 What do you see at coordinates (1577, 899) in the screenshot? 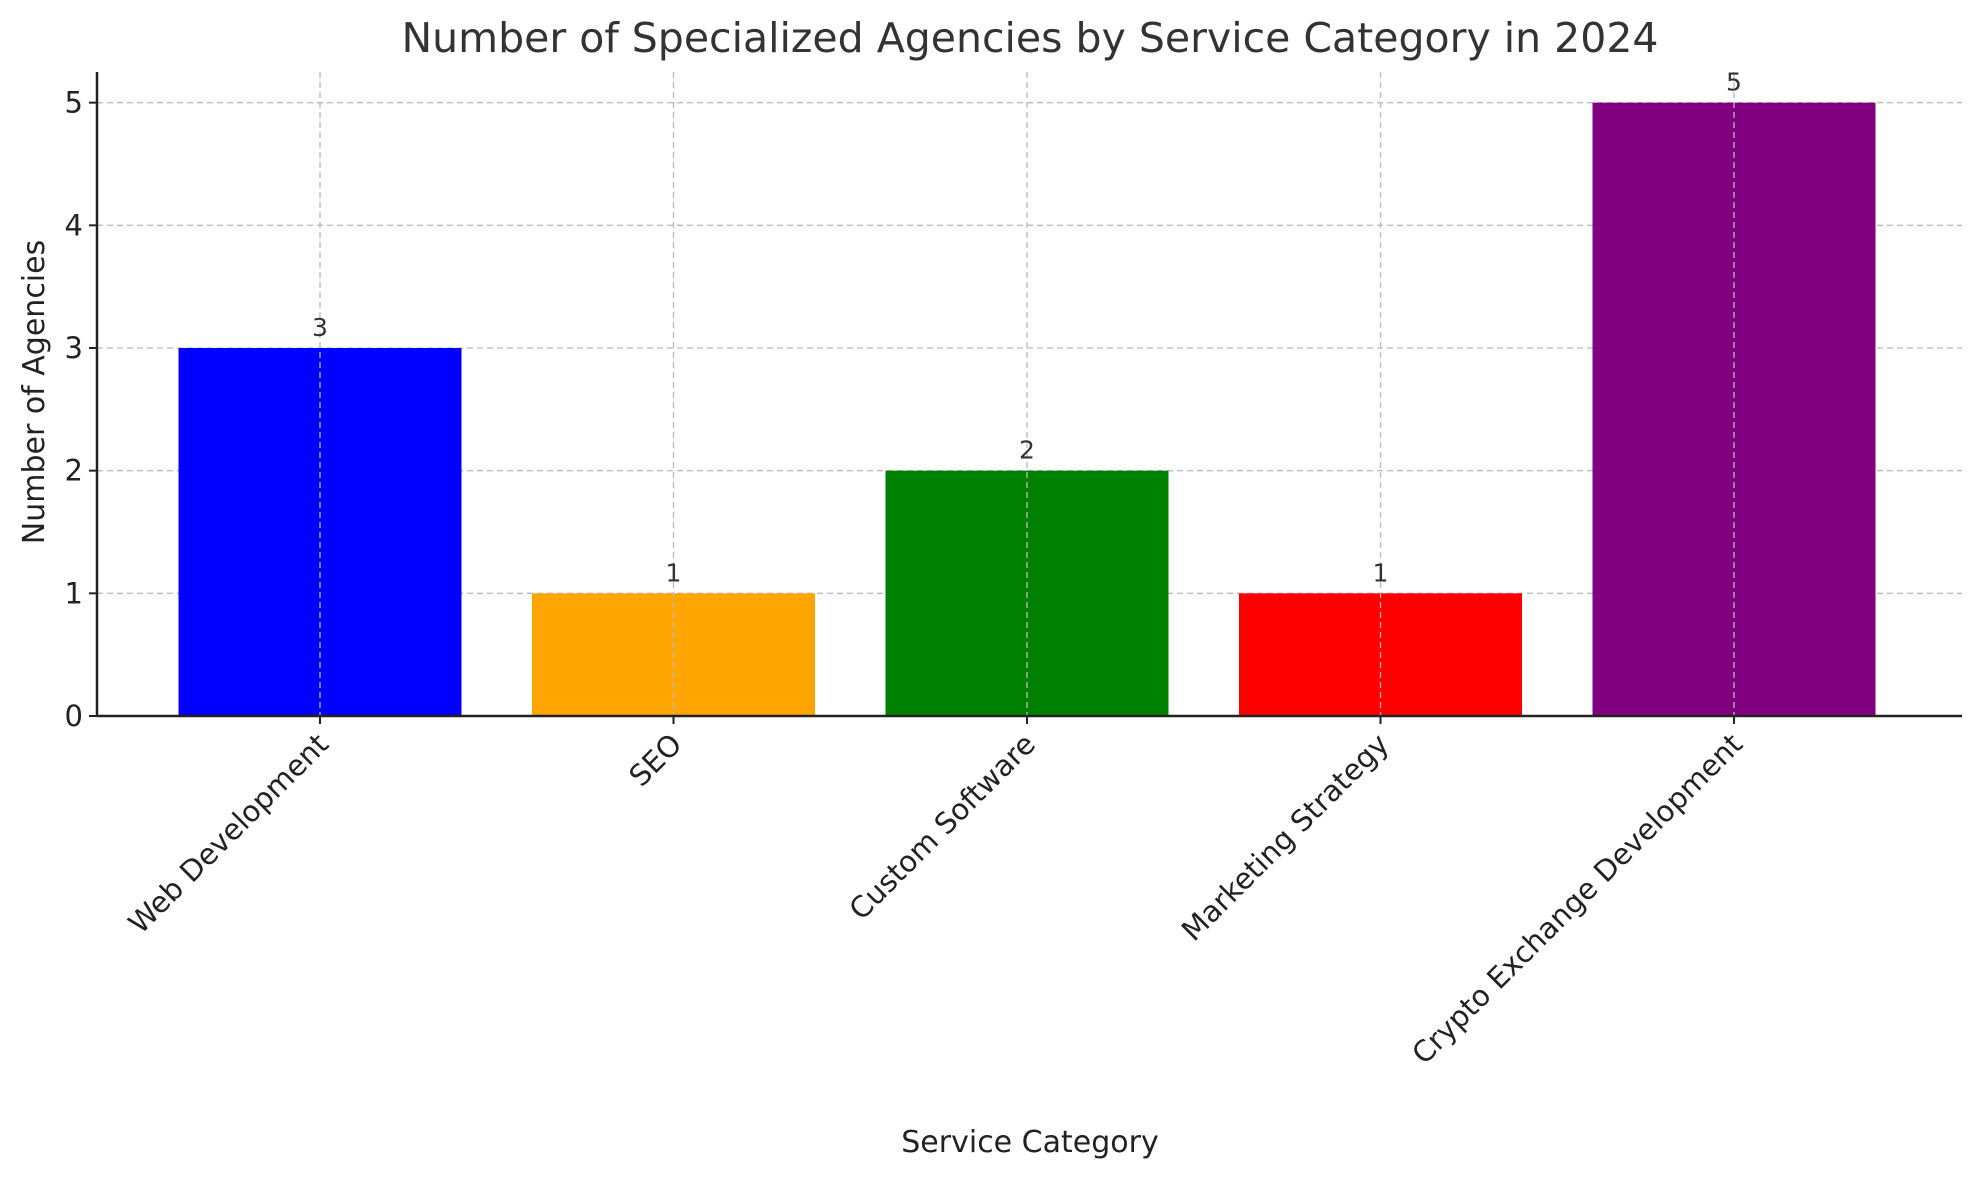
I see `x-tick-label: Crypto Exchange Development` at bounding box center [1577, 899].